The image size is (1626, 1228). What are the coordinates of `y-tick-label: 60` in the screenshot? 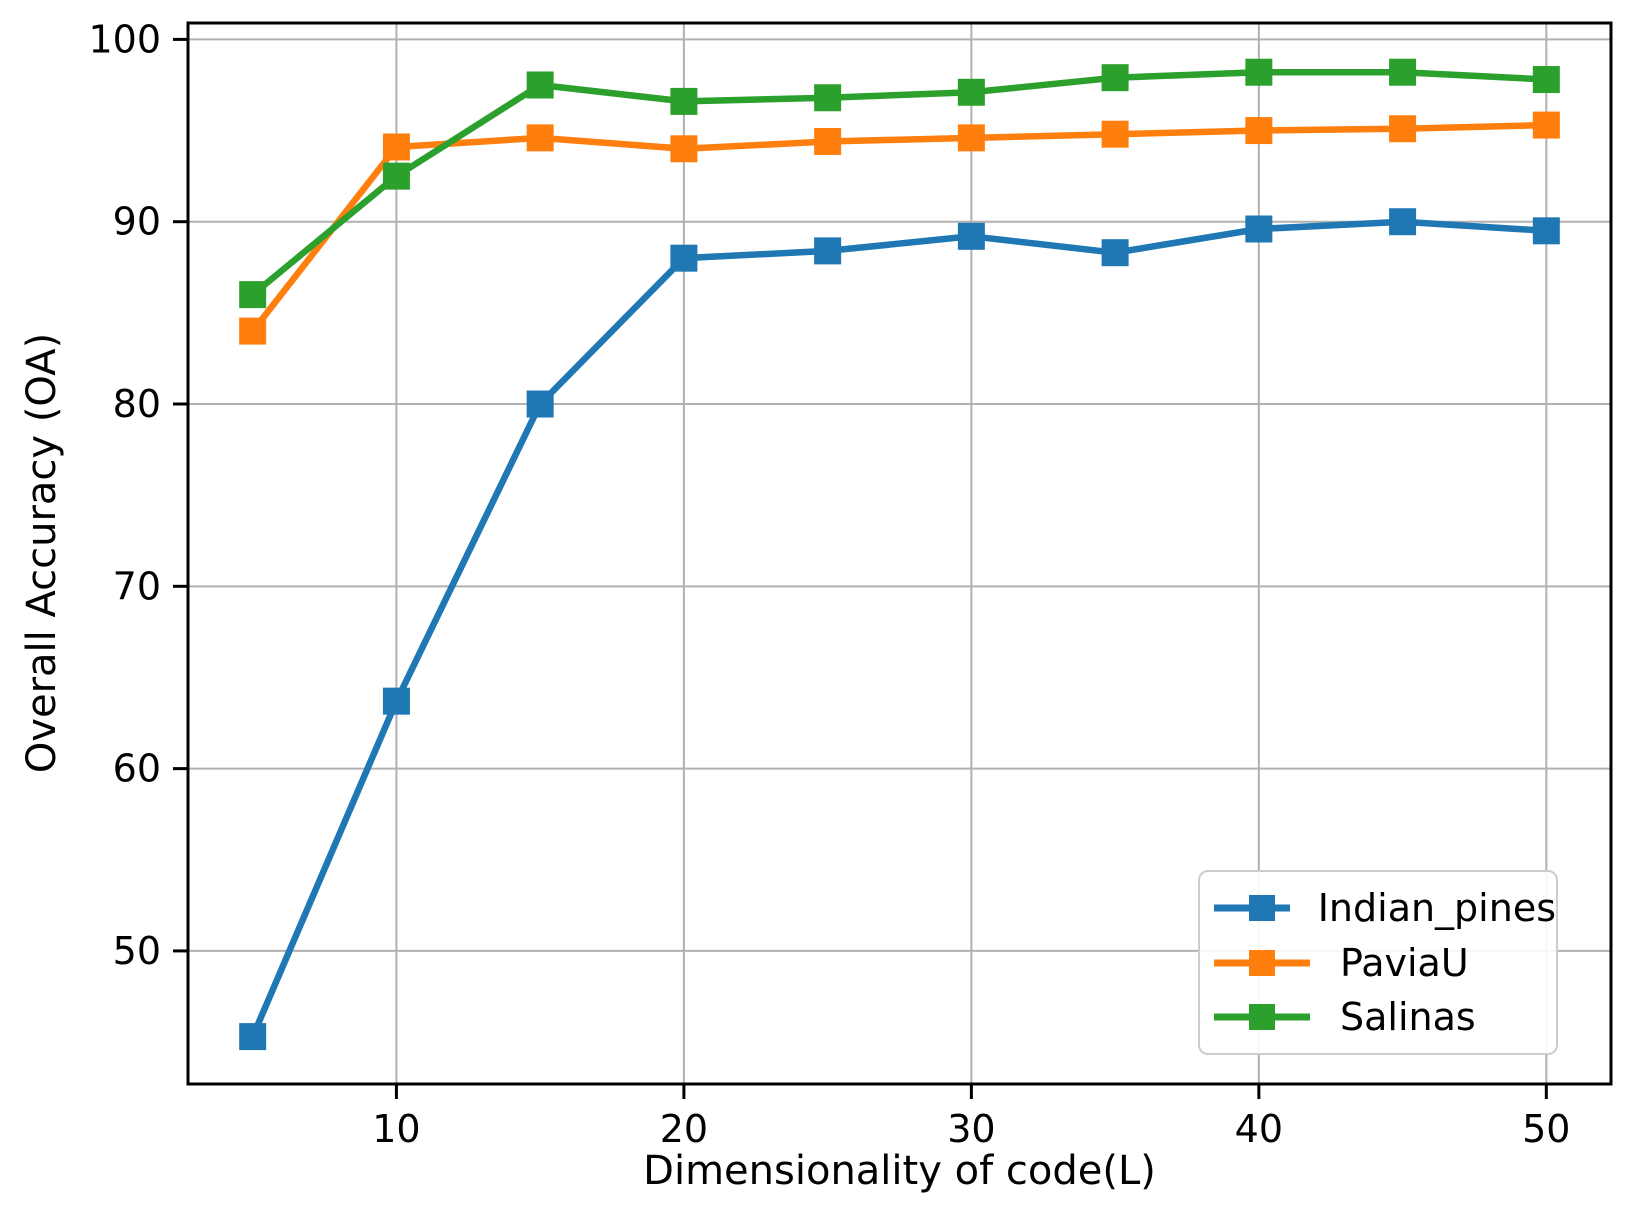 It's located at (137, 769).